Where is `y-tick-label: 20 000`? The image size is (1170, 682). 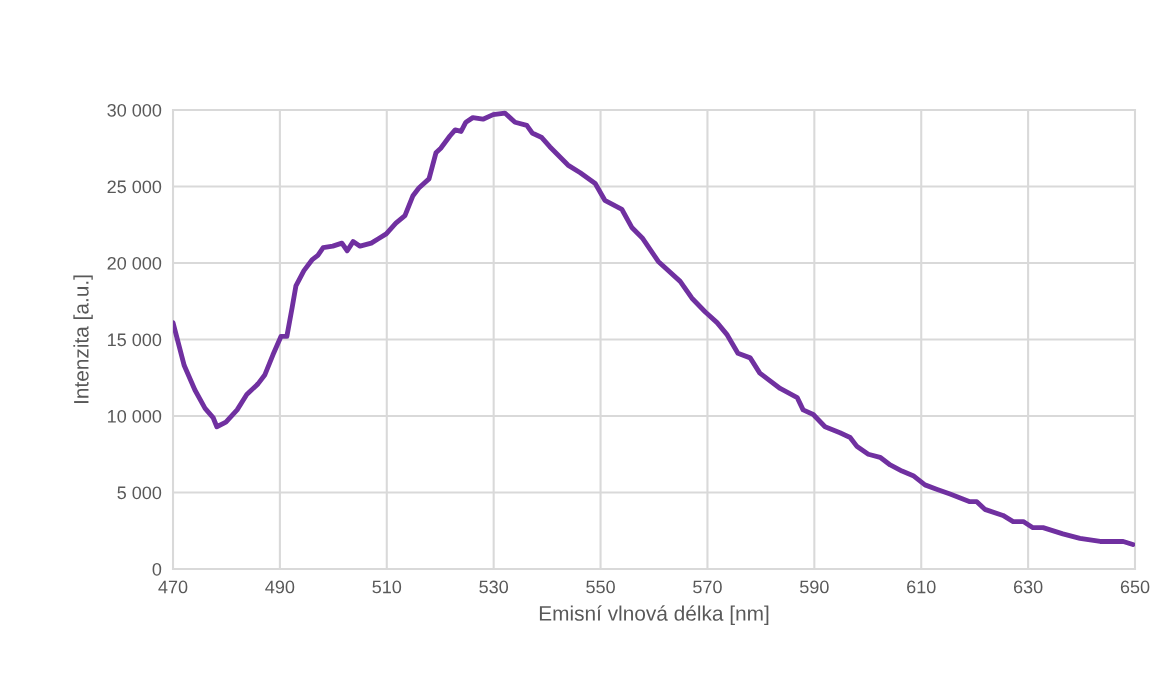
y-tick-label: 20 000 is located at coordinates (134, 263).